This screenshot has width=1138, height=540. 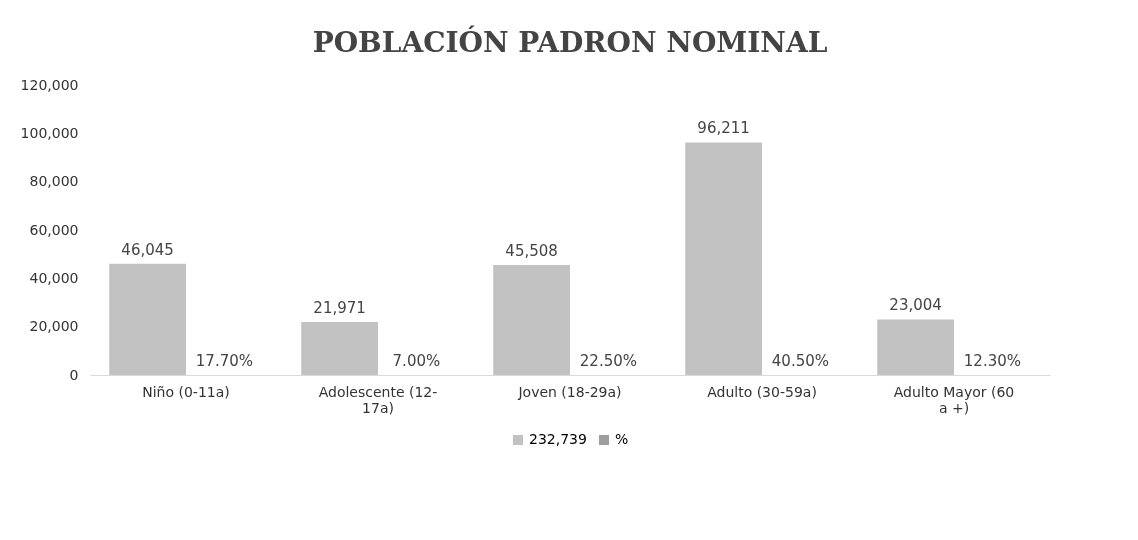 I want to click on data-label: 17.70%, so click(x=224, y=360).